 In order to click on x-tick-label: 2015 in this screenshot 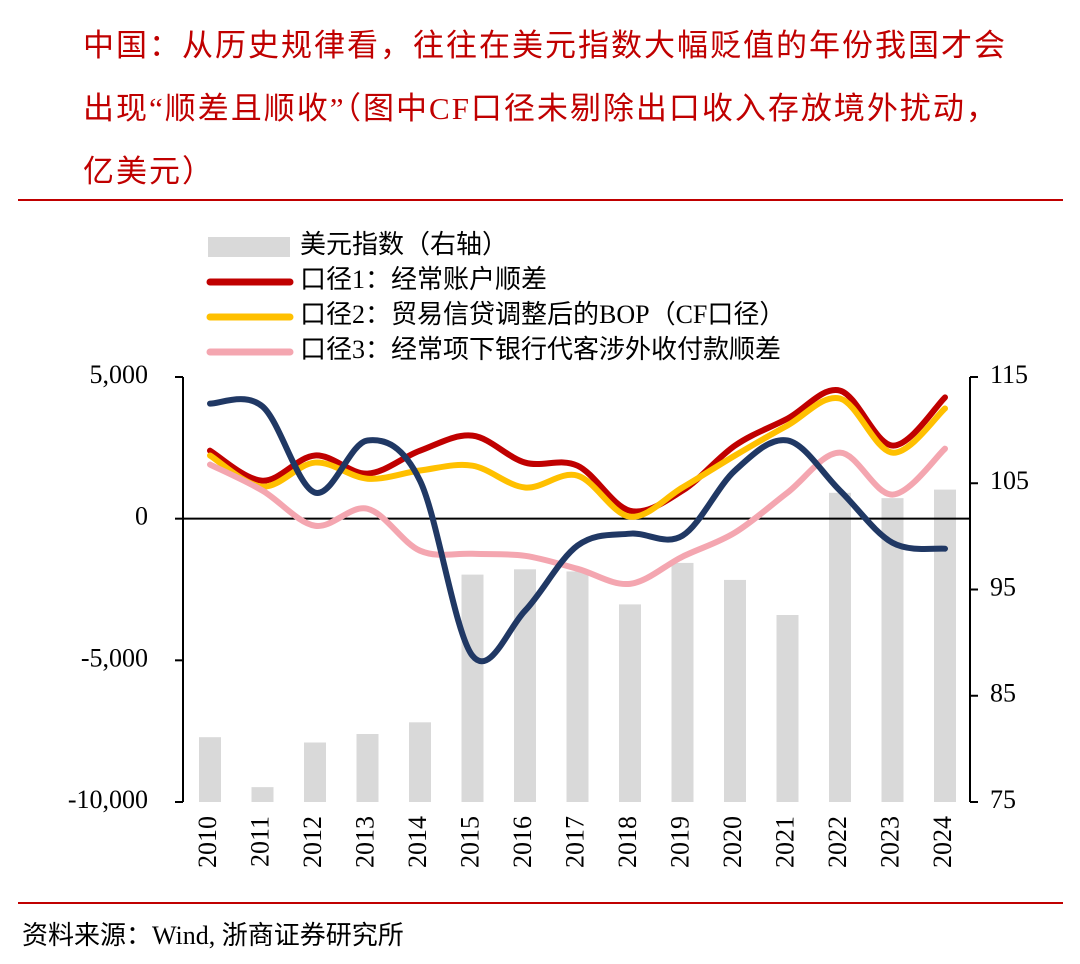, I will do `click(469, 842)`.